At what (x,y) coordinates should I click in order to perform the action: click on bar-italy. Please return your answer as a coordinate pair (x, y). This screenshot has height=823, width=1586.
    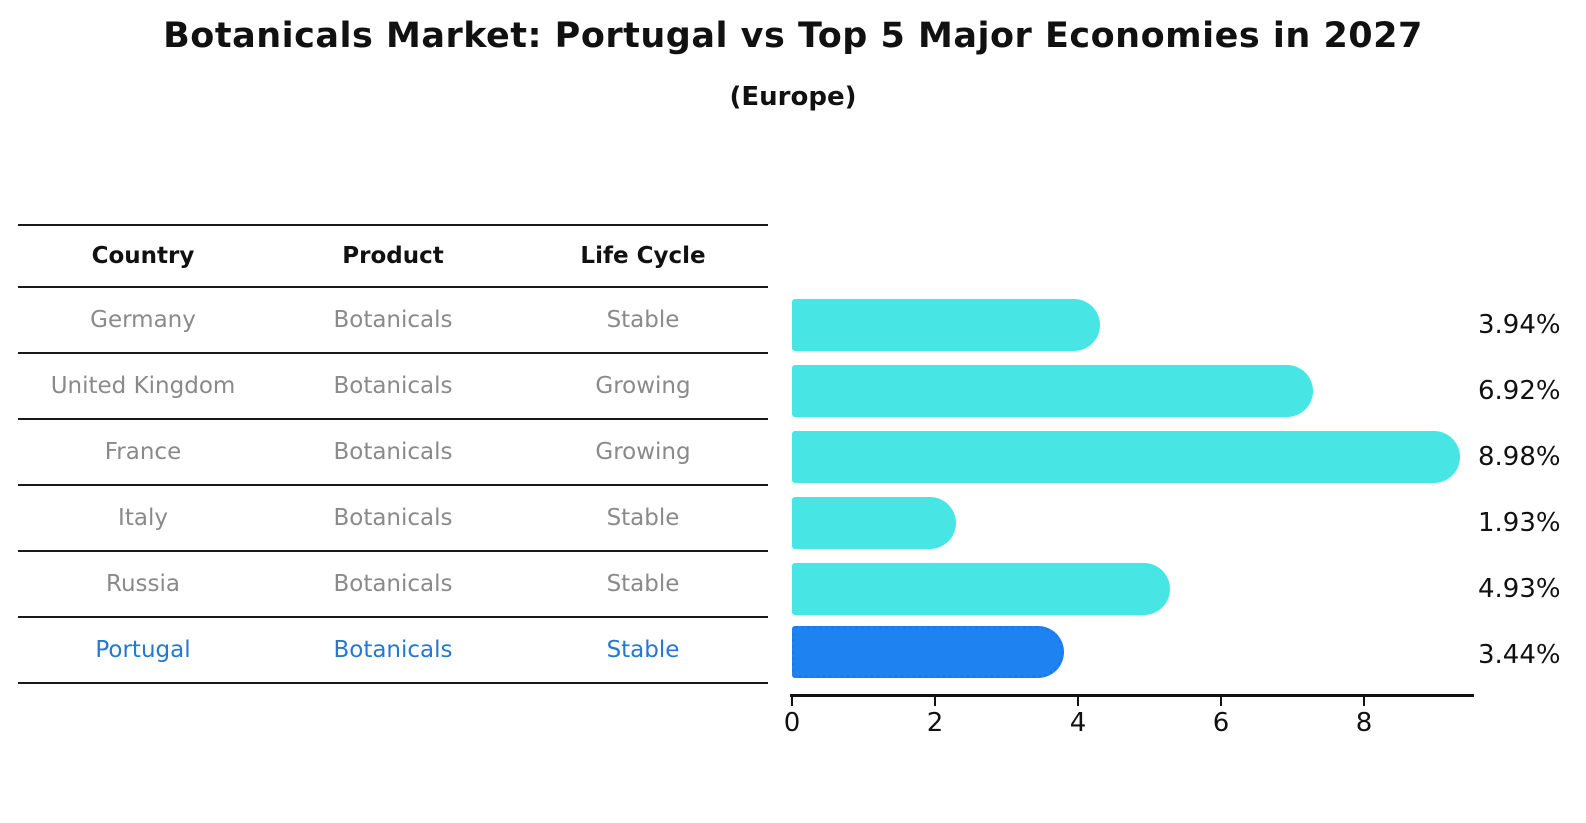
    Looking at the image, I should click on (874, 523).